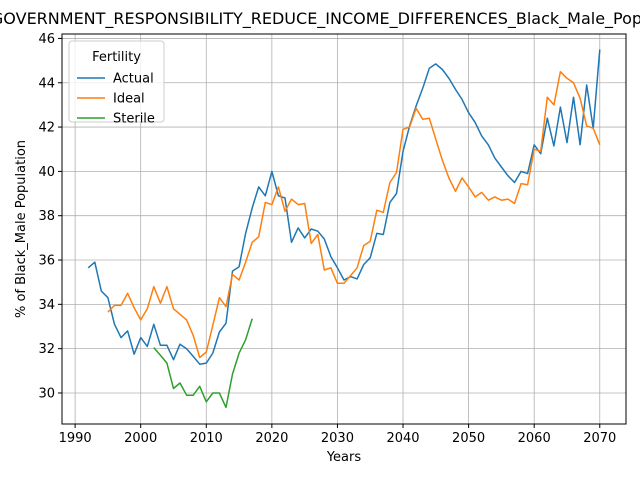  I want to click on y-tick-label: 34, so click(46, 305).